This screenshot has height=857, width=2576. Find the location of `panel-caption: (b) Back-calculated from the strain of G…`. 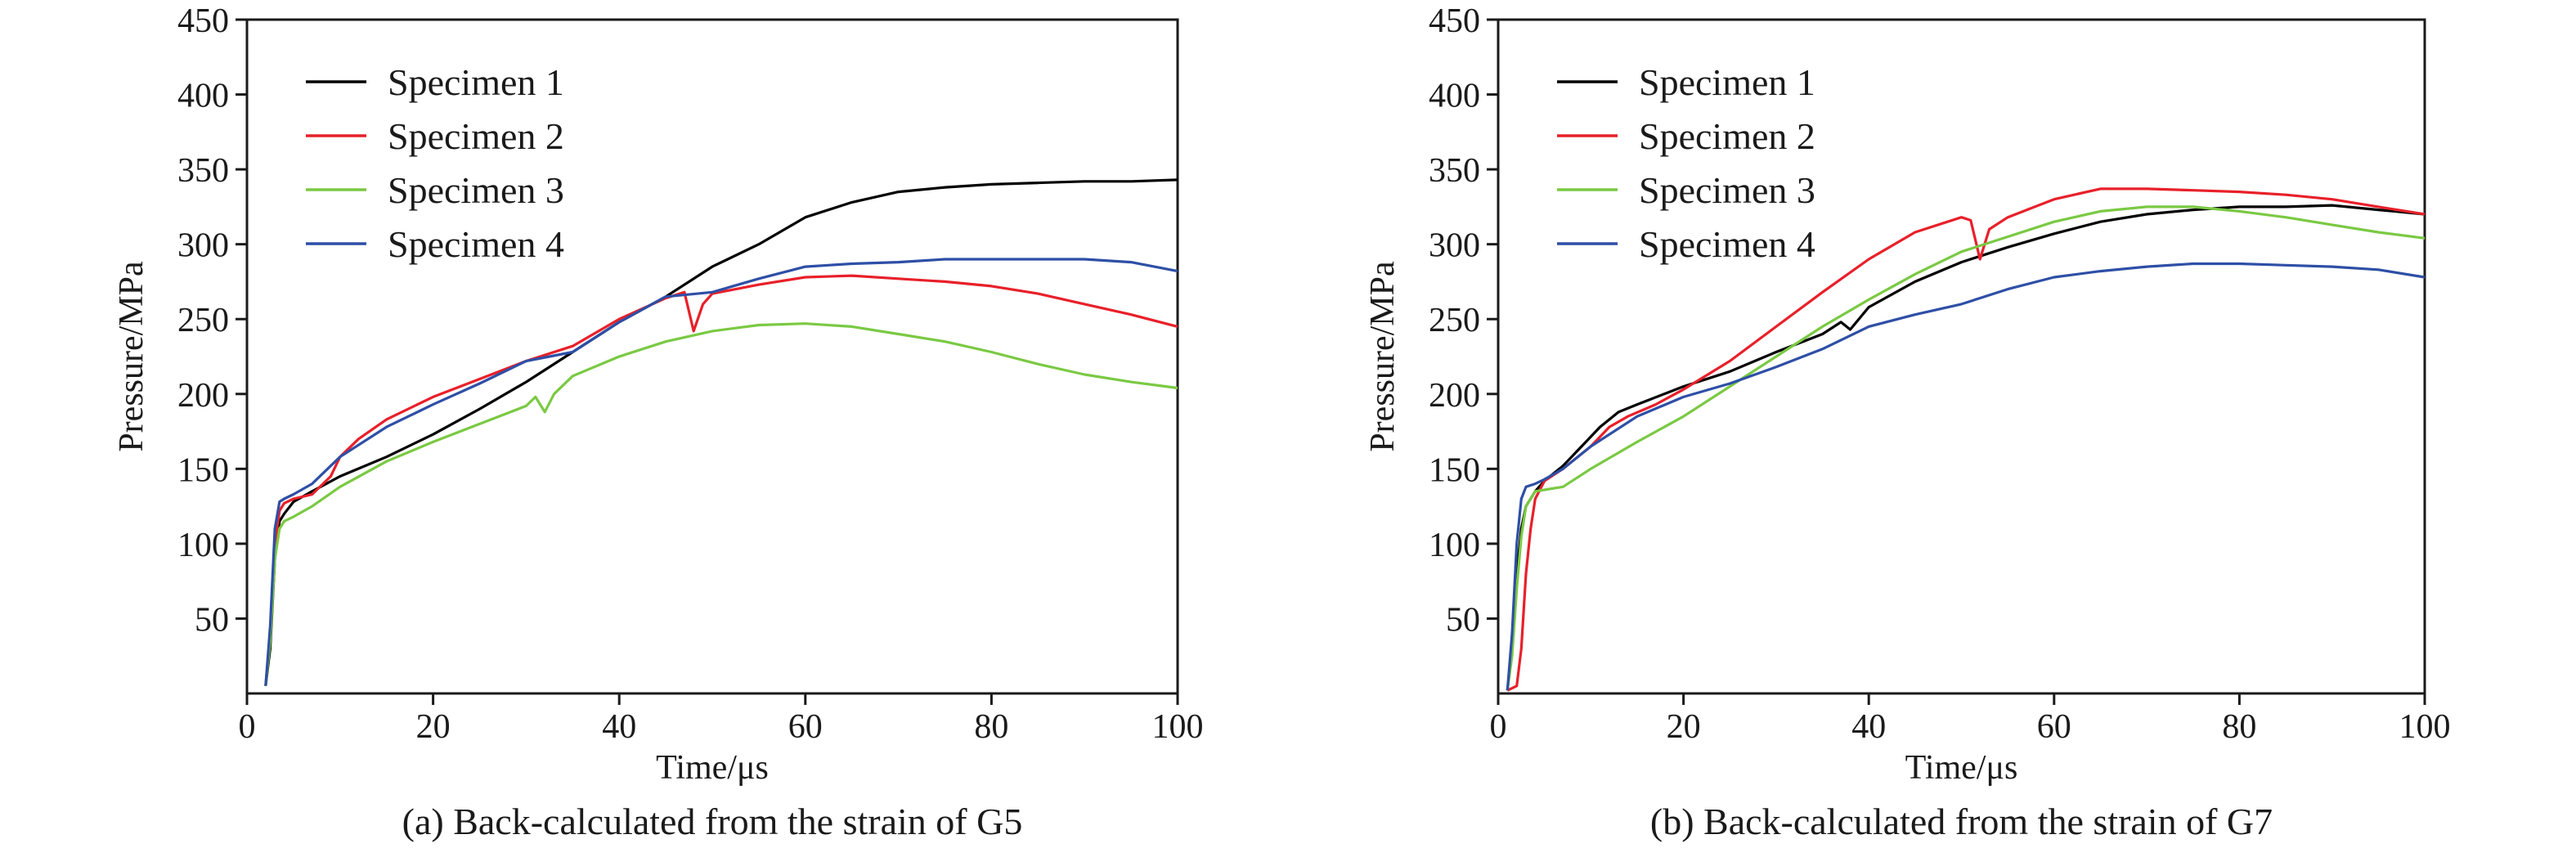

panel-caption: (b) Back-calculated from the strain of G… is located at coordinates (1962, 821).